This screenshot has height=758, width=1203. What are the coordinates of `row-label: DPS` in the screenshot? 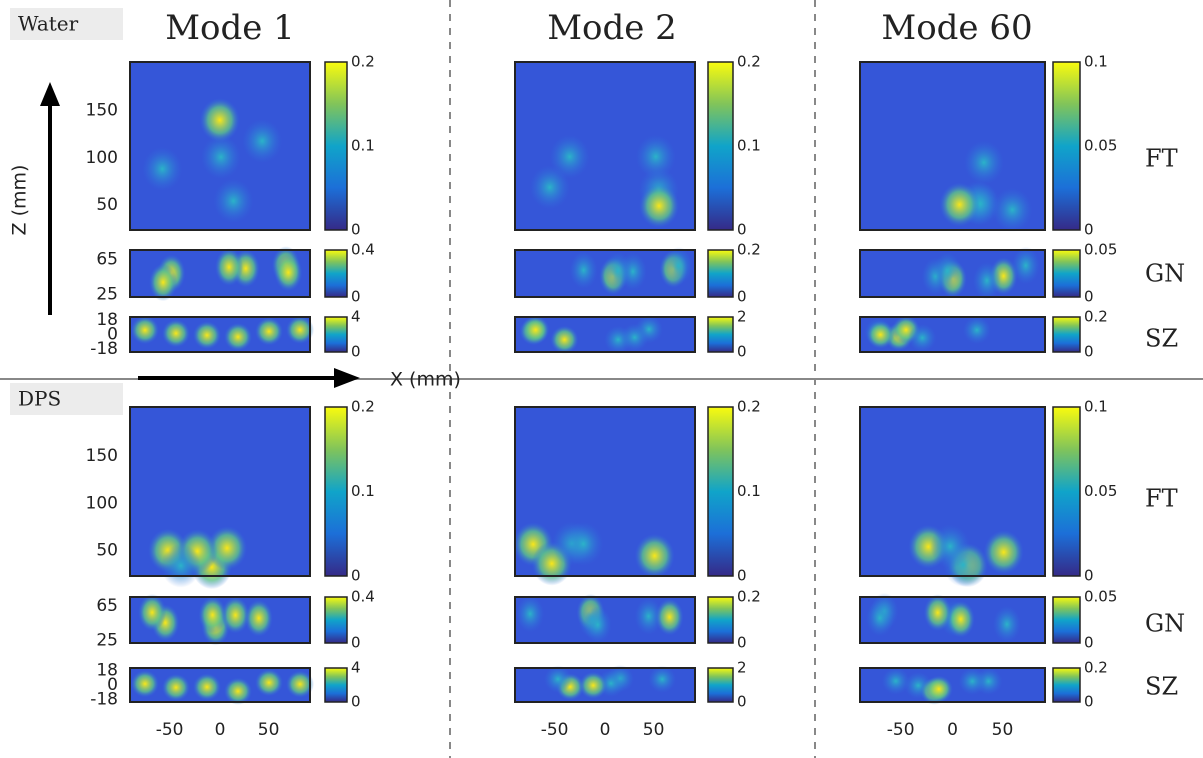 It's located at (39, 399).